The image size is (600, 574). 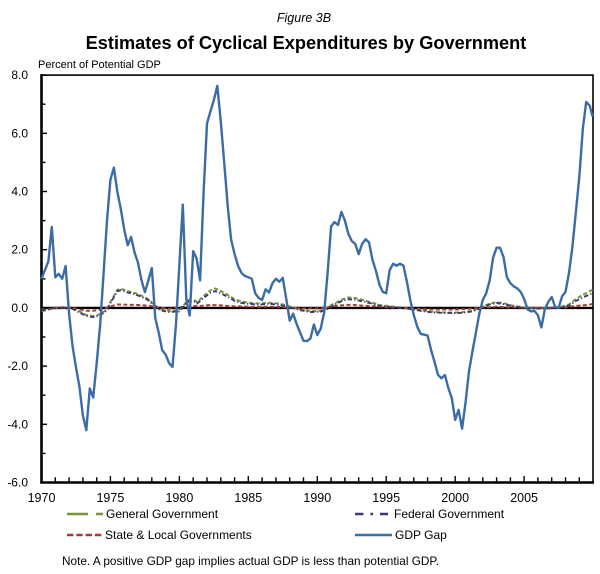 I want to click on svg-text: 1995, so click(x=386, y=498).